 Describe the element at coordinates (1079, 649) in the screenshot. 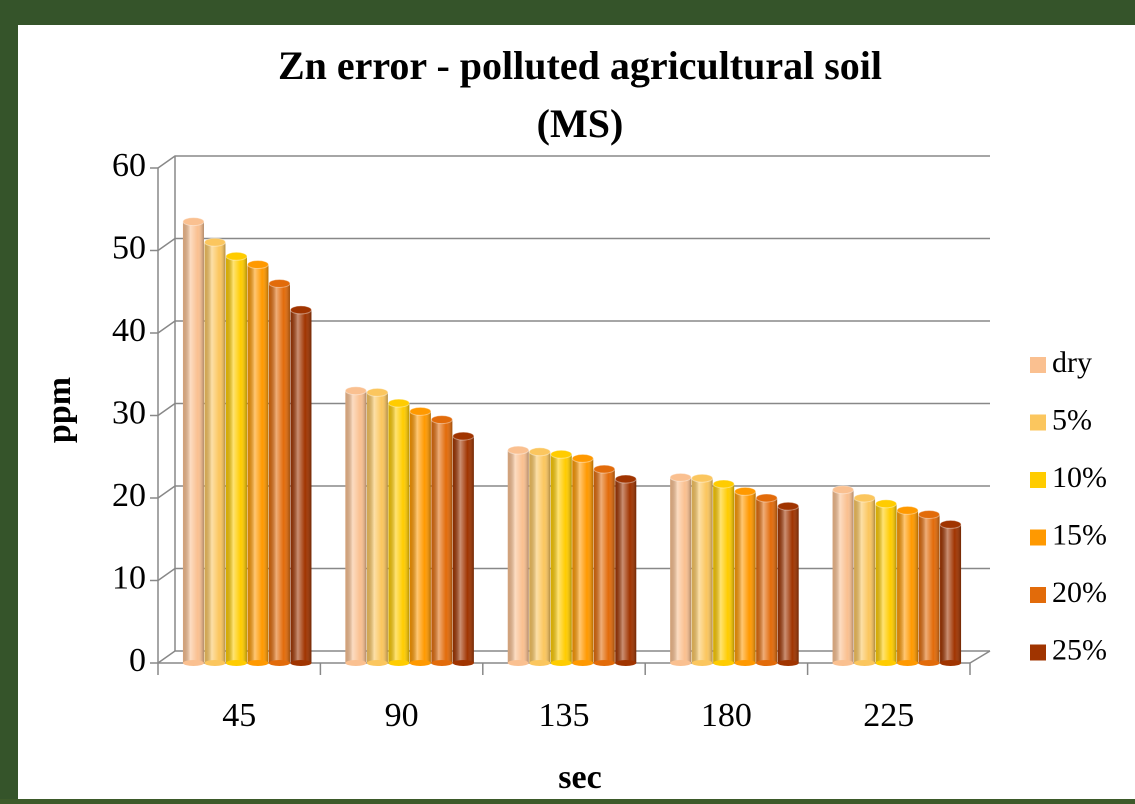

I see `legend-label: 25%` at that location.